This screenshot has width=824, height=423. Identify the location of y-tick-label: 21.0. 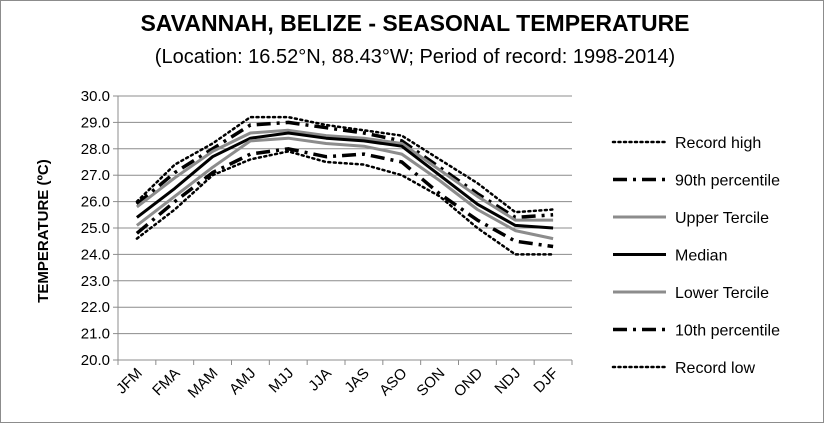
(95, 334).